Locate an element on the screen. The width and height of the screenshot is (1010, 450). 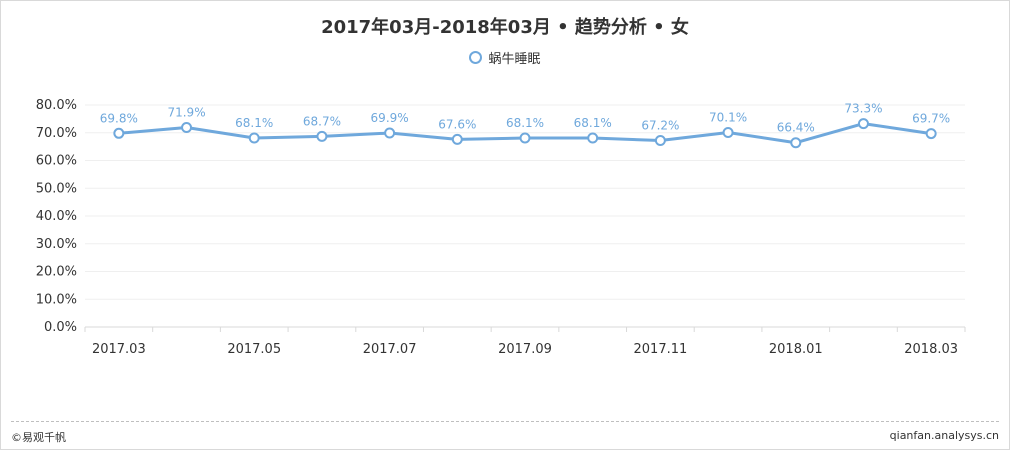
data-label: 66.4% is located at coordinates (796, 128).